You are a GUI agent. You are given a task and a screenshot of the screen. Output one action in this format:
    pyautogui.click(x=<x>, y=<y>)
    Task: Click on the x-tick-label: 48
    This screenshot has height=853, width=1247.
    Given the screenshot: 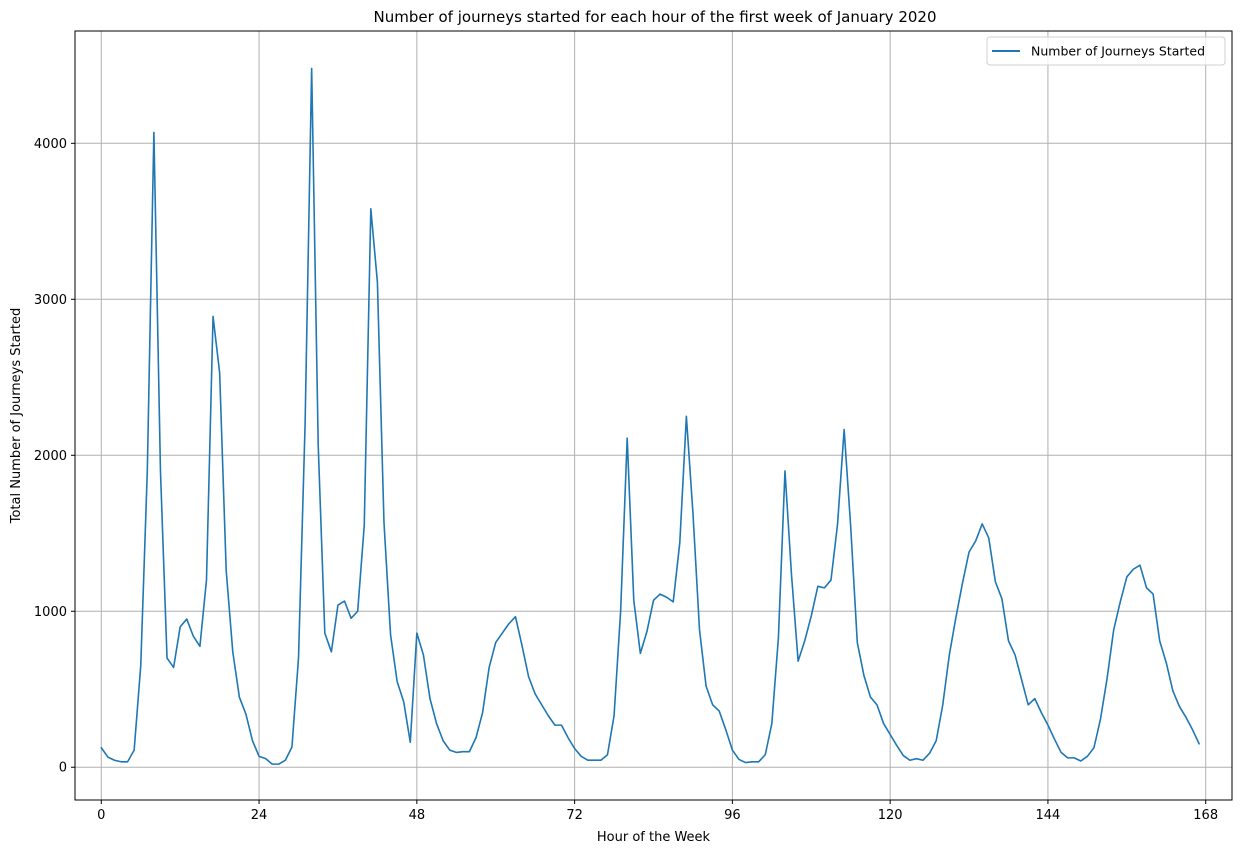 What is the action you would take?
    pyautogui.click(x=417, y=815)
    